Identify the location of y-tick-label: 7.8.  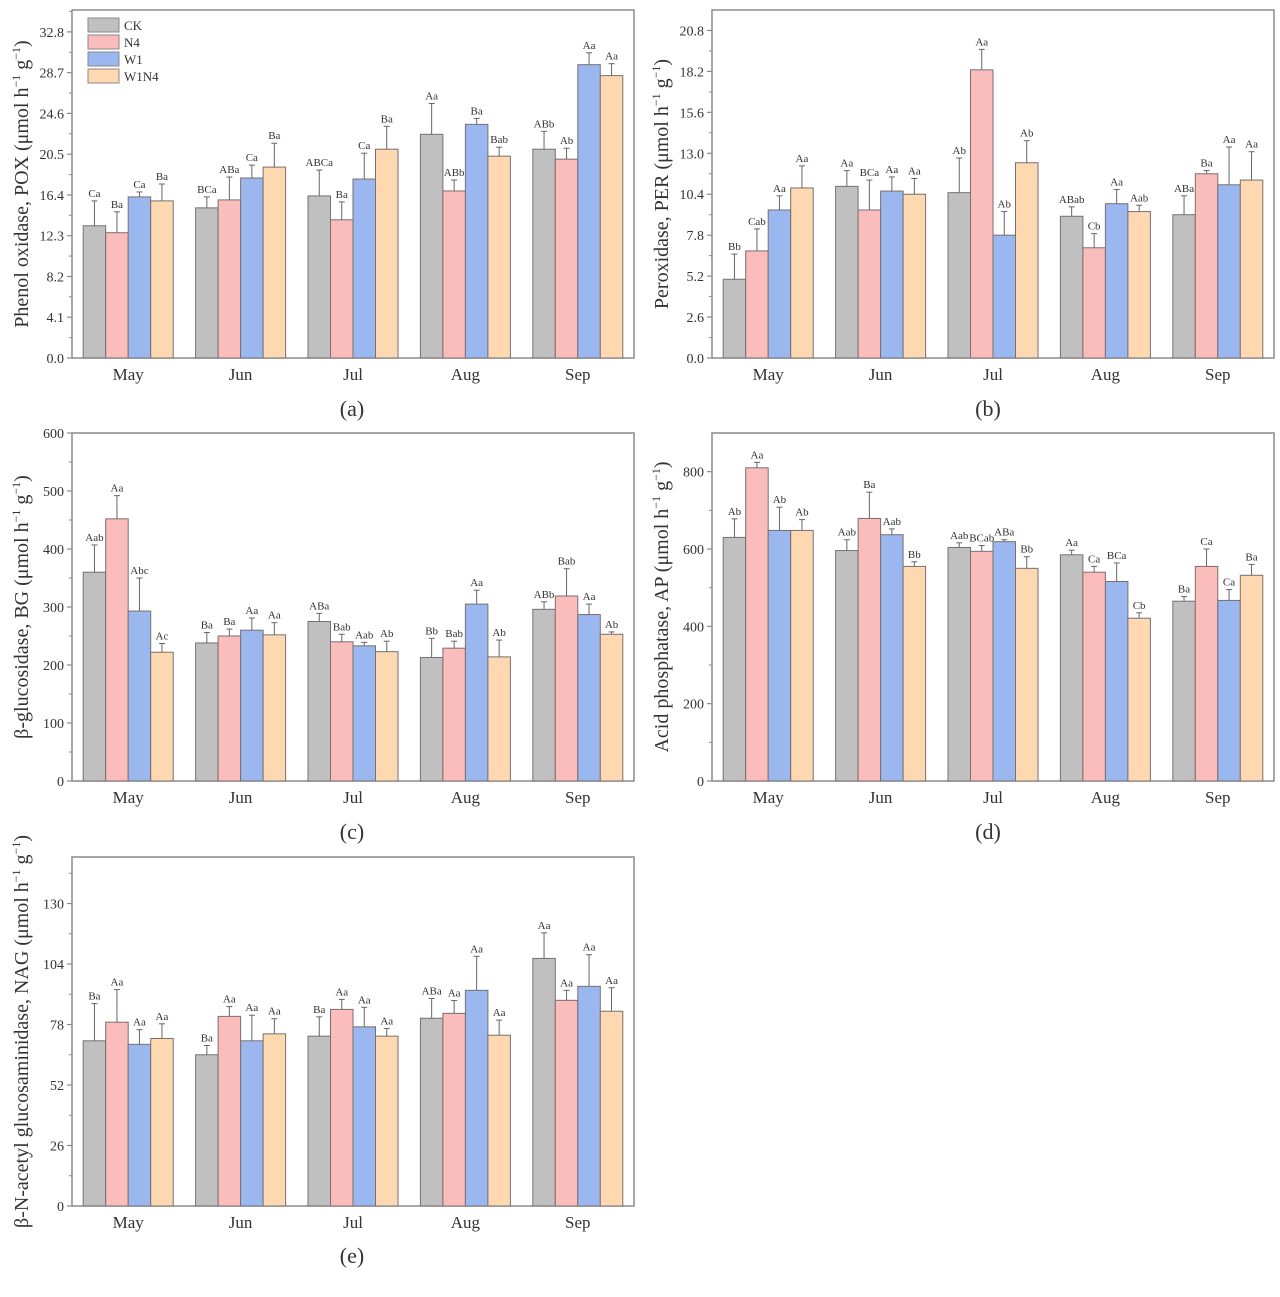
(696, 236).